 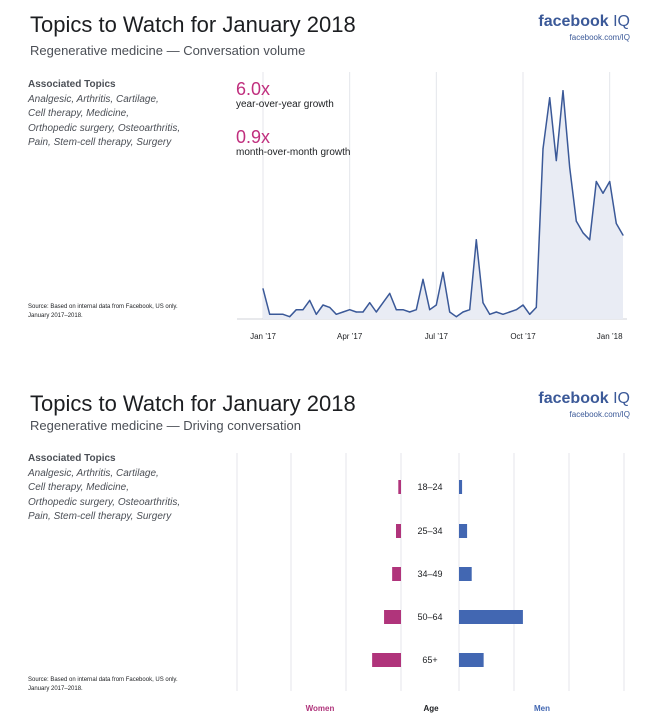 What do you see at coordinates (610, 336) in the screenshot?
I see `x-tick-label: Jan ’18` at bounding box center [610, 336].